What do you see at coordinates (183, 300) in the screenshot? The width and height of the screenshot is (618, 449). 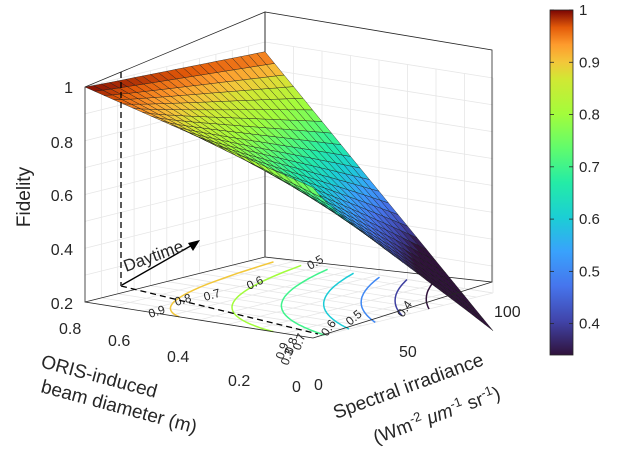 I see `contour-label: 0.8` at bounding box center [183, 300].